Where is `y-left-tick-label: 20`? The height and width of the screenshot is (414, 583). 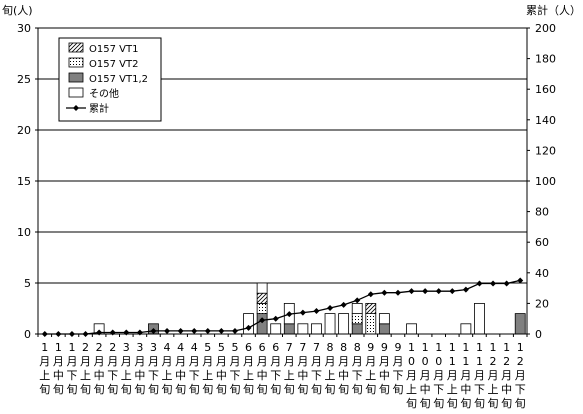 y-left-tick-label: 20 is located at coordinates (24, 130).